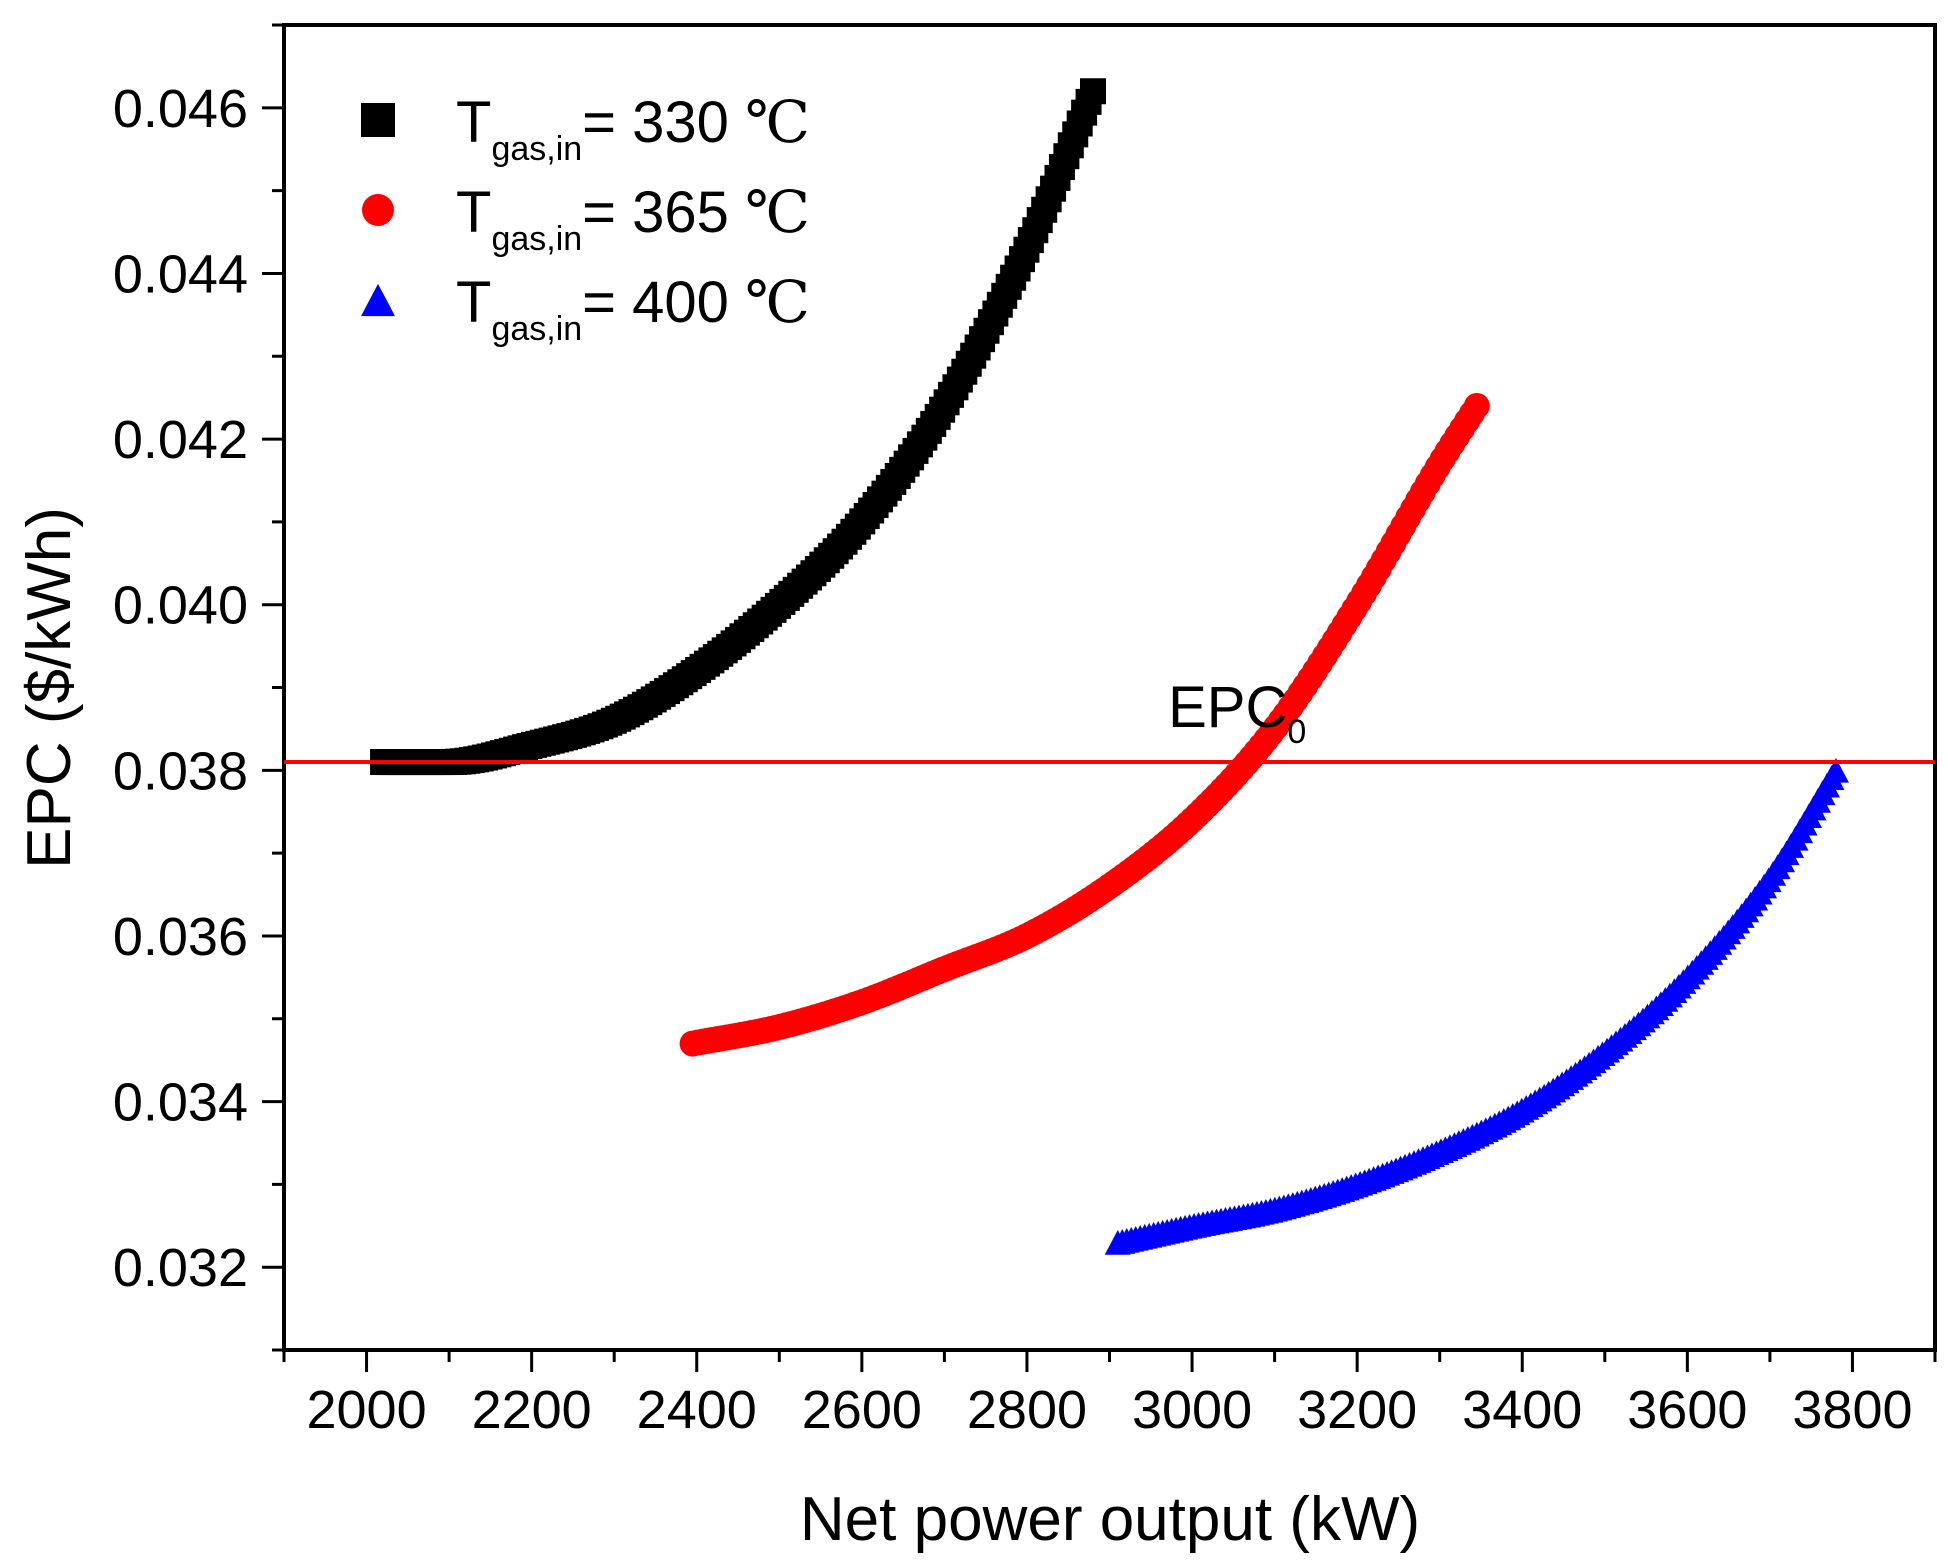 The width and height of the screenshot is (1948, 1566). I want to click on y-axis-title: EPC ($/kWh), so click(49, 688).